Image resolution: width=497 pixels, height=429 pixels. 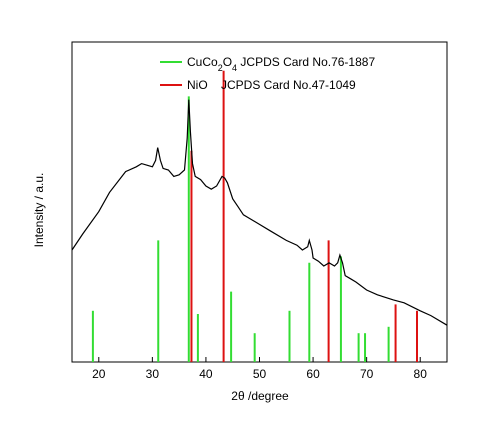 I want to click on legend-label: NiO JCPDS Card No.47-1049, so click(x=271, y=85).